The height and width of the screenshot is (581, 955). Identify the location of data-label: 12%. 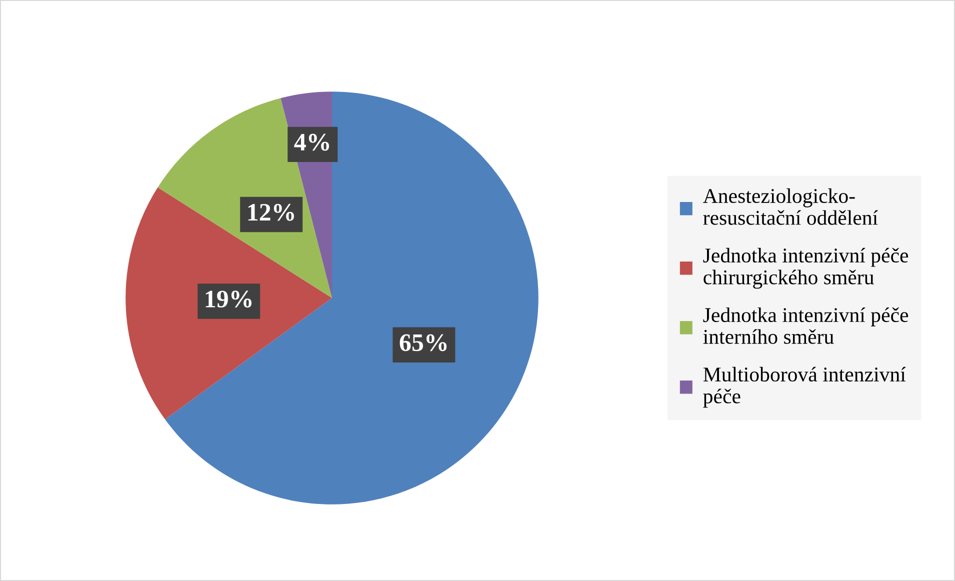
(271, 212).